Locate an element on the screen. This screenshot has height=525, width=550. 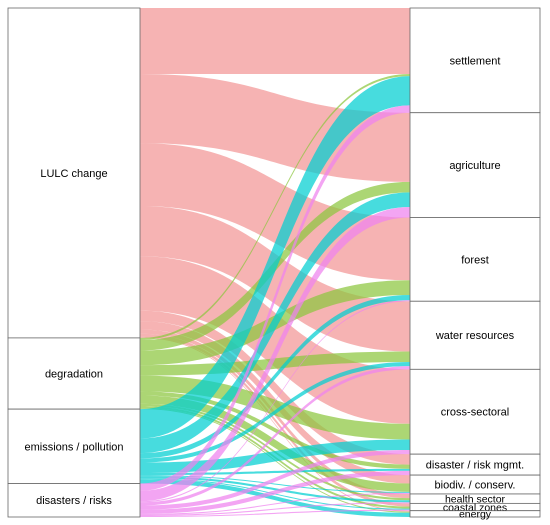
left-node-label-deg: degradation is located at coordinates (74, 374).